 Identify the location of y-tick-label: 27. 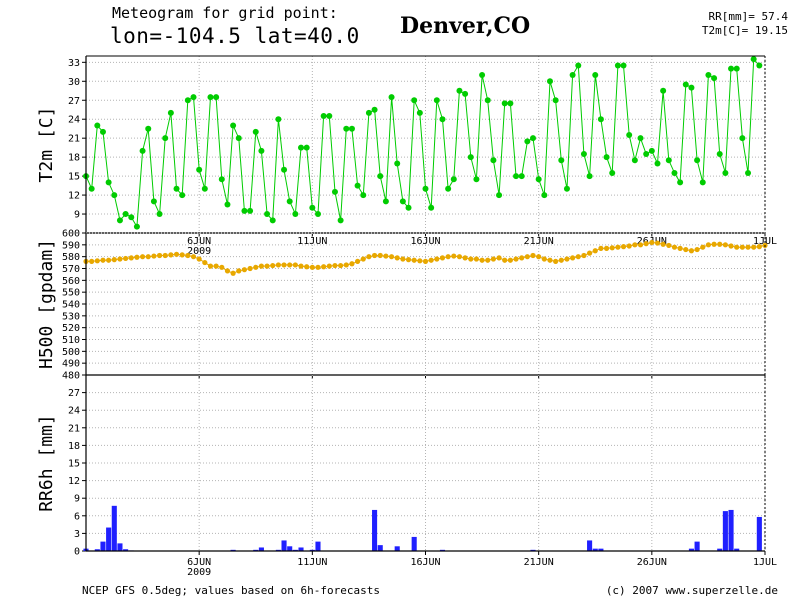
(74, 101).